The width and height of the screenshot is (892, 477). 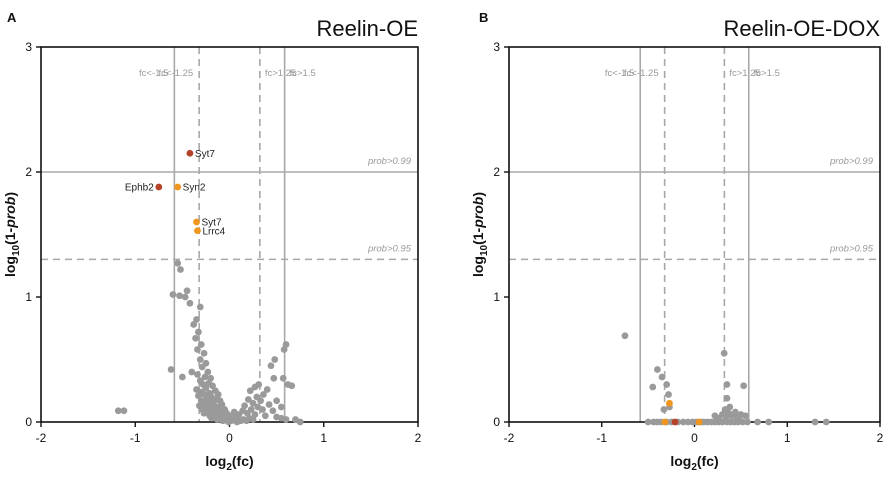 What do you see at coordinates (694, 438) in the screenshot?
I see `x-tick-label: 0` at bounding box center [694, 438].